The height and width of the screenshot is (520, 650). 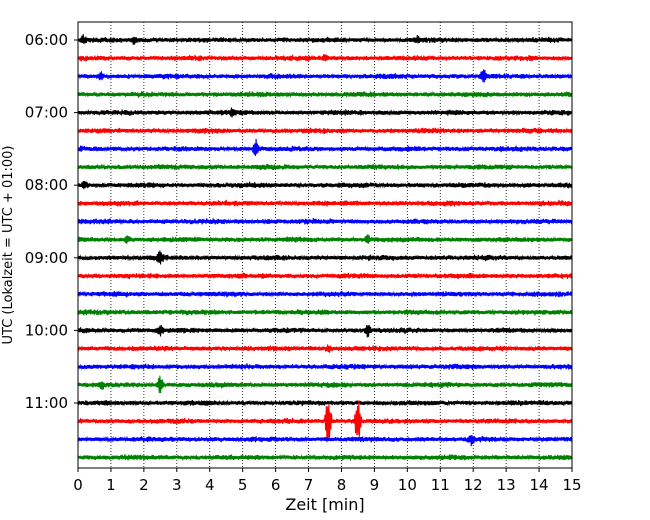 I want to click on x-tick-label: 15, so click(x=571, y=485).